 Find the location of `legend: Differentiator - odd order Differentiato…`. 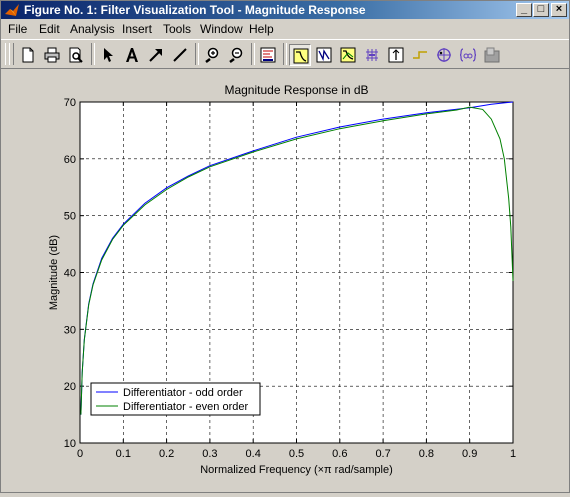

legend: Differentiator - odd order Differentiato… is located at coordinates (175, 399).